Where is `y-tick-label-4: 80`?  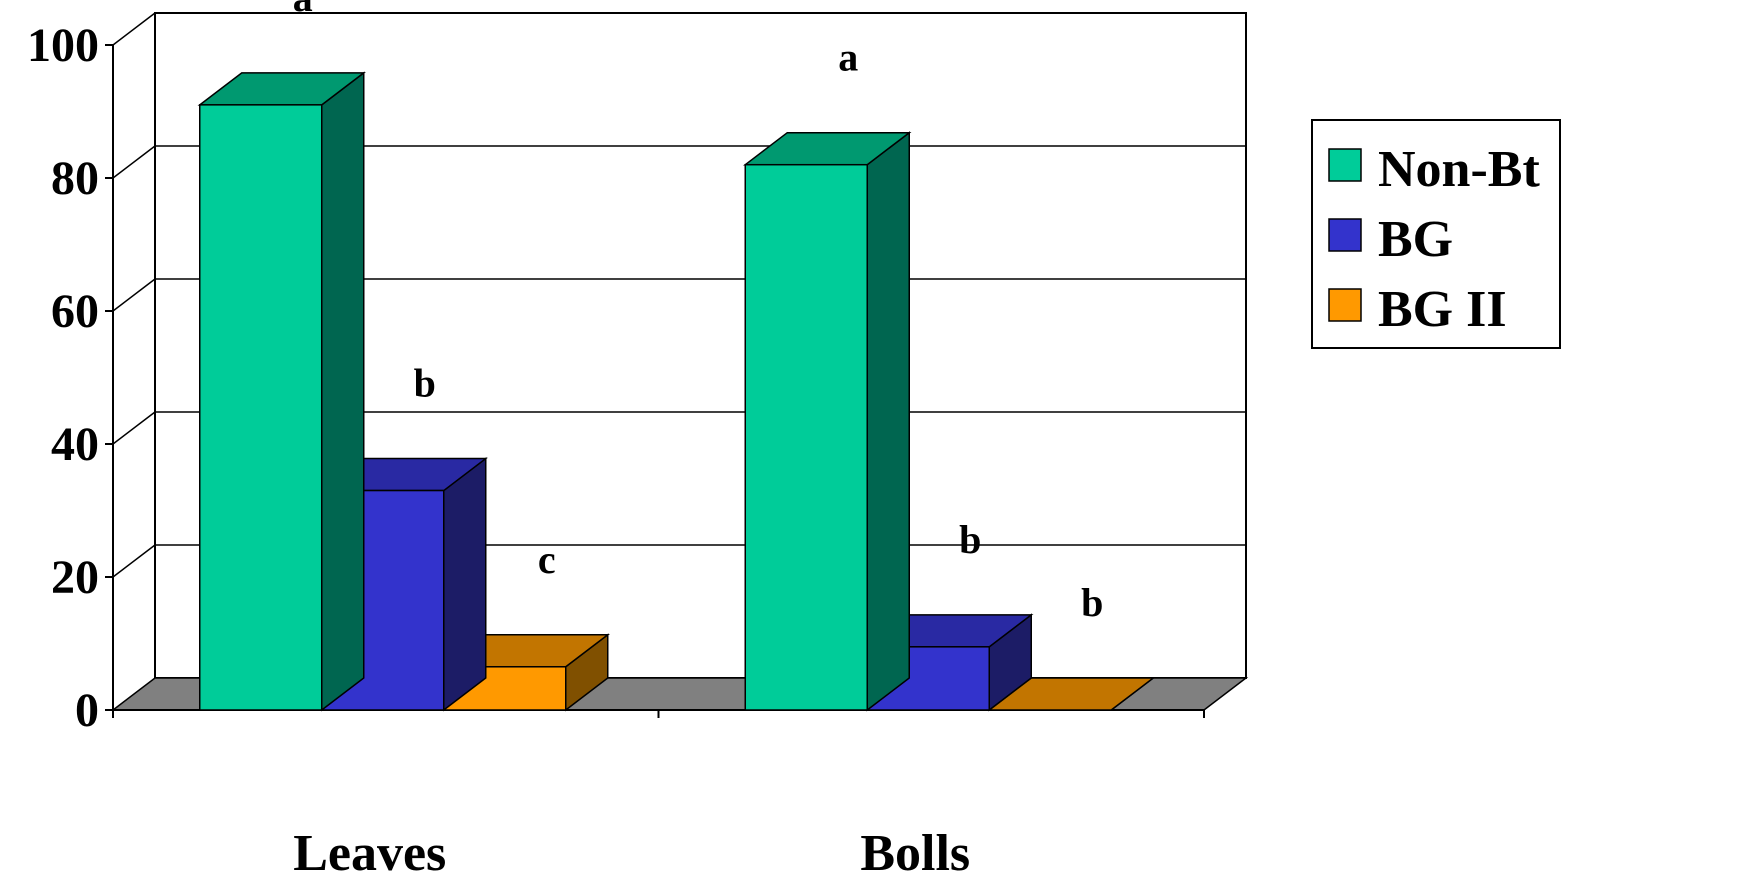 y-tick-label-4: 80 is located at coordinates (75, 178).